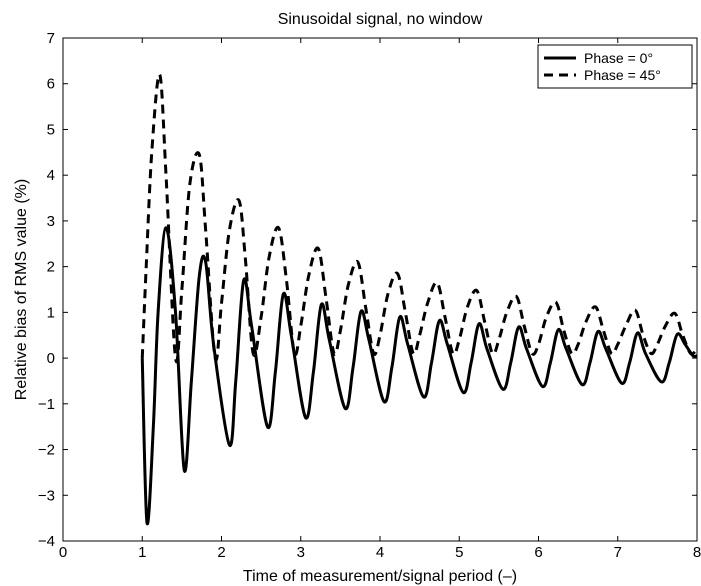 This screenshot has height=586, width=701. Describe the element at coordinates (51, 129) in the screenshot. I see `y-tick-label: 5` at that location.